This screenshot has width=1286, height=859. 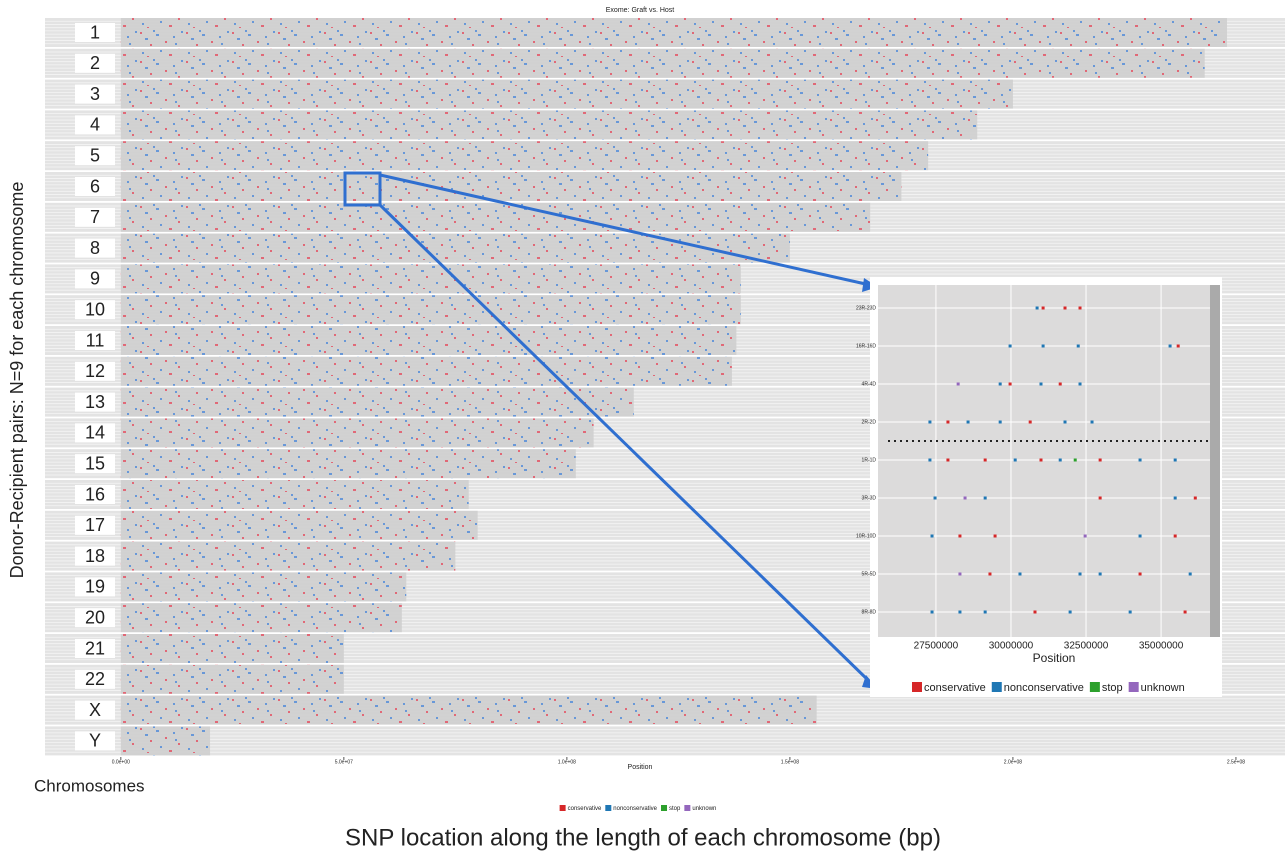 What do you see at coordinates (790, 762) in the screenshot?
I see `x-tick-label: 1.5e+08` at bounding box center [790, 762].